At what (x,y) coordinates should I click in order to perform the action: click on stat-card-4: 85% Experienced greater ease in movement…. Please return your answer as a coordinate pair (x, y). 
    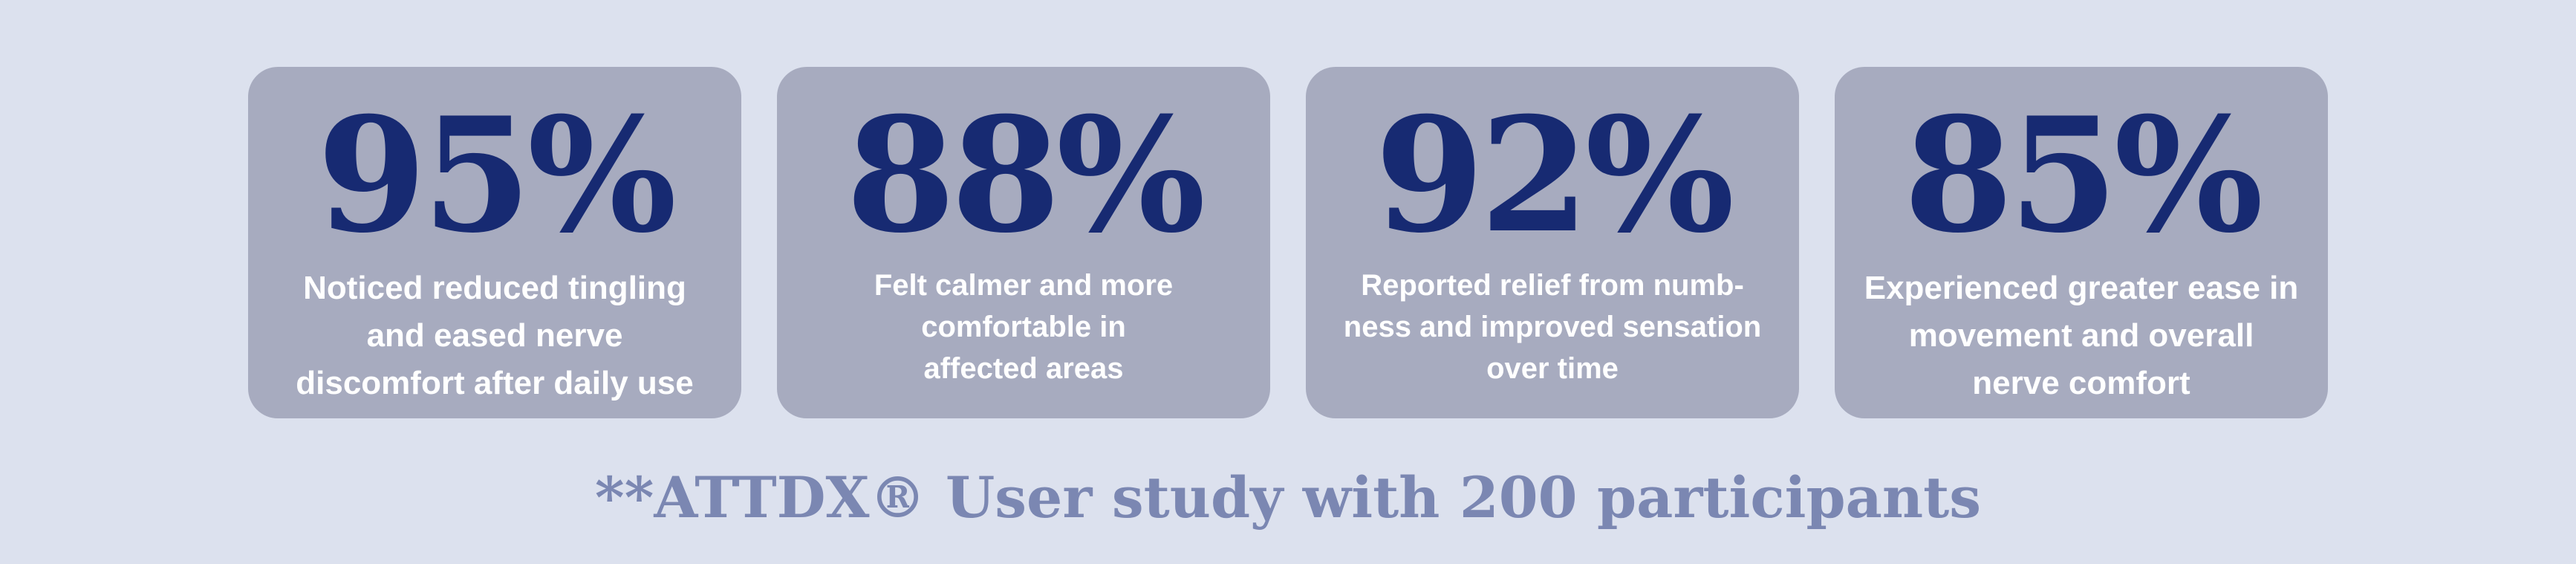
    Looking at the image, I should click on (2081, 242).